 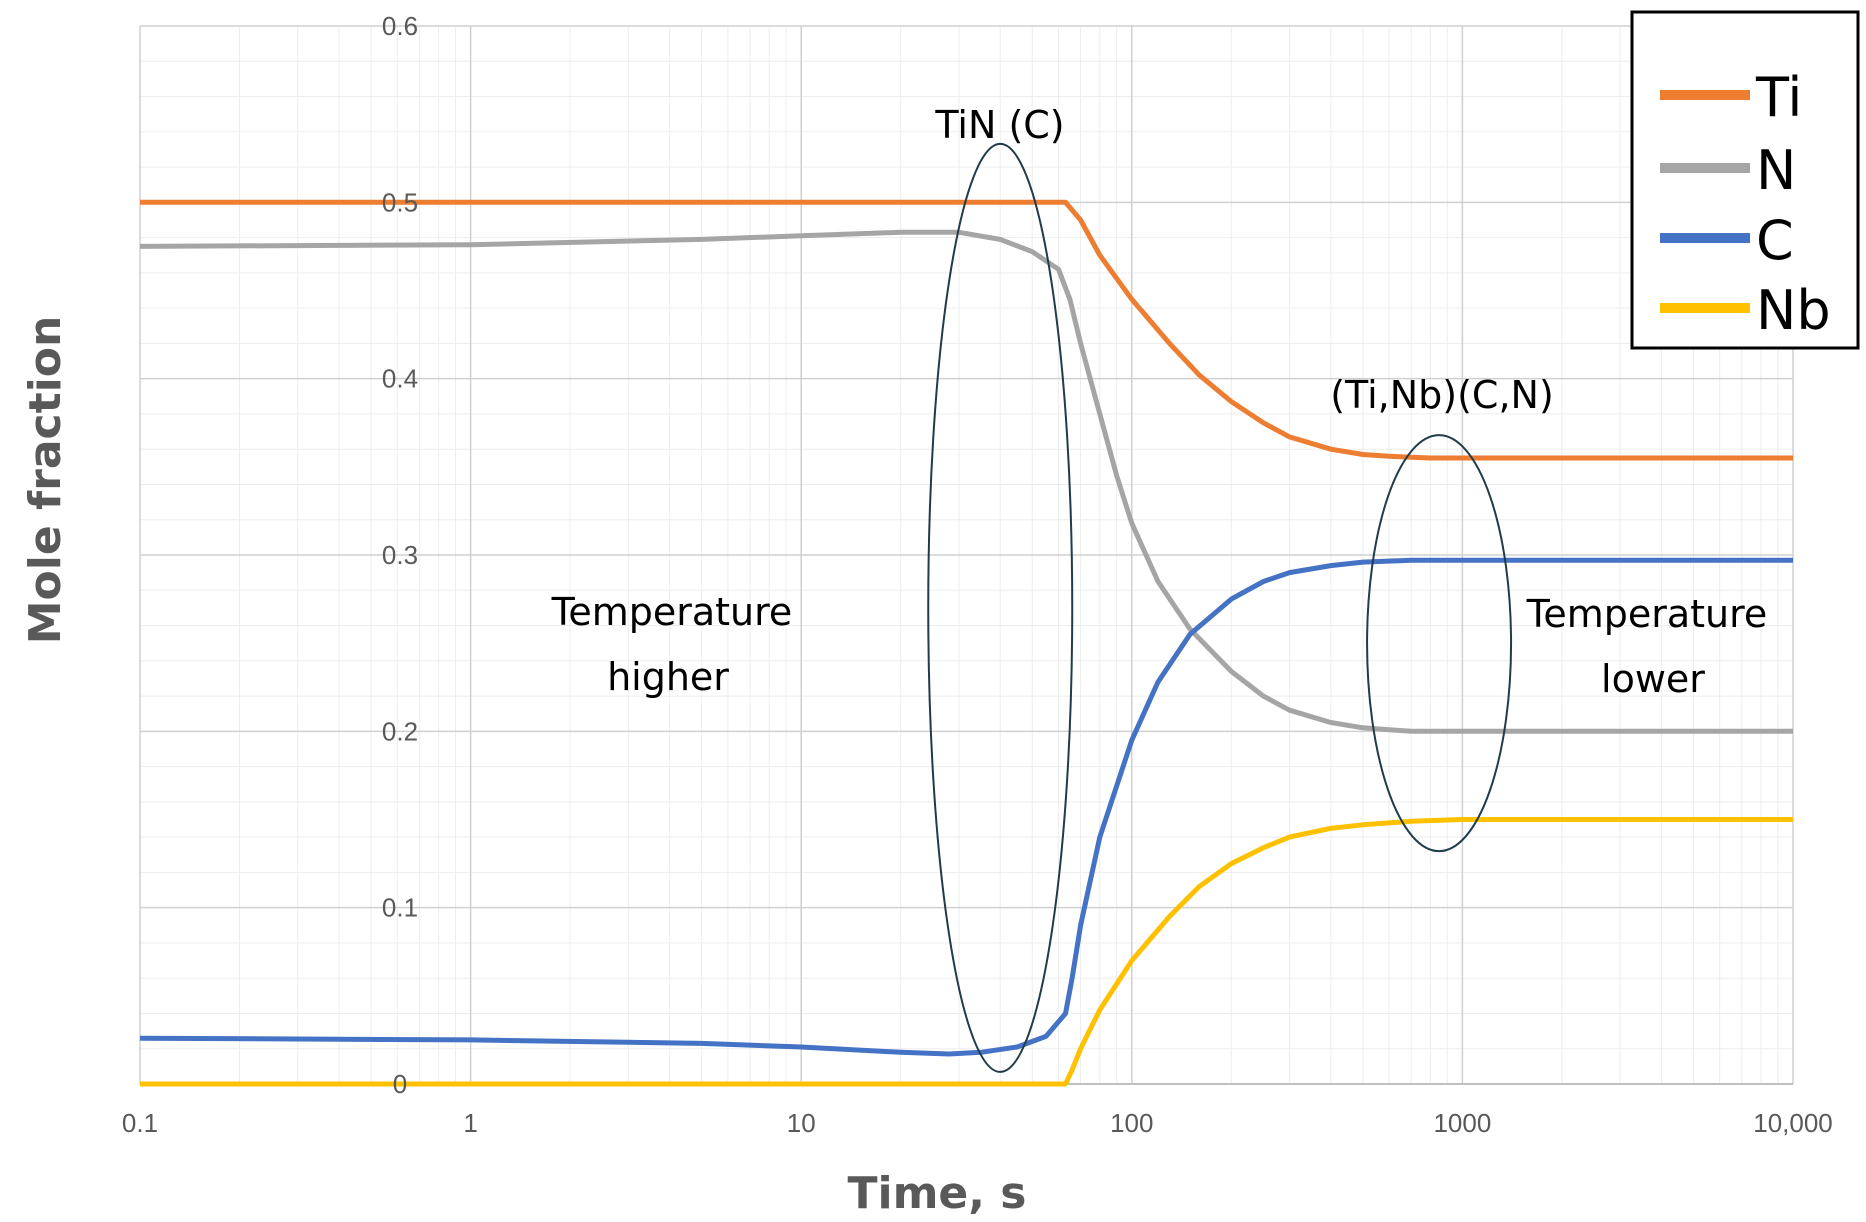 What do you see at coordinates (400, 379) in the screenshot?
I see `y-tick-label: 0.4` at bounding box center [400, 379].